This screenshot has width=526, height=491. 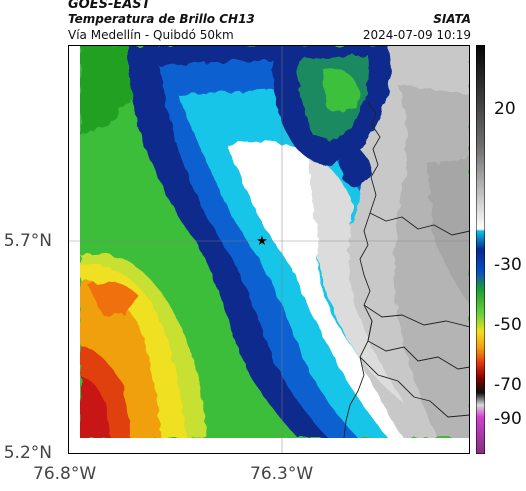 What do you see at coordinates (452, 19) in the screenshot?
I see `organization-label: SIATA` at bounding box center [452, 19].